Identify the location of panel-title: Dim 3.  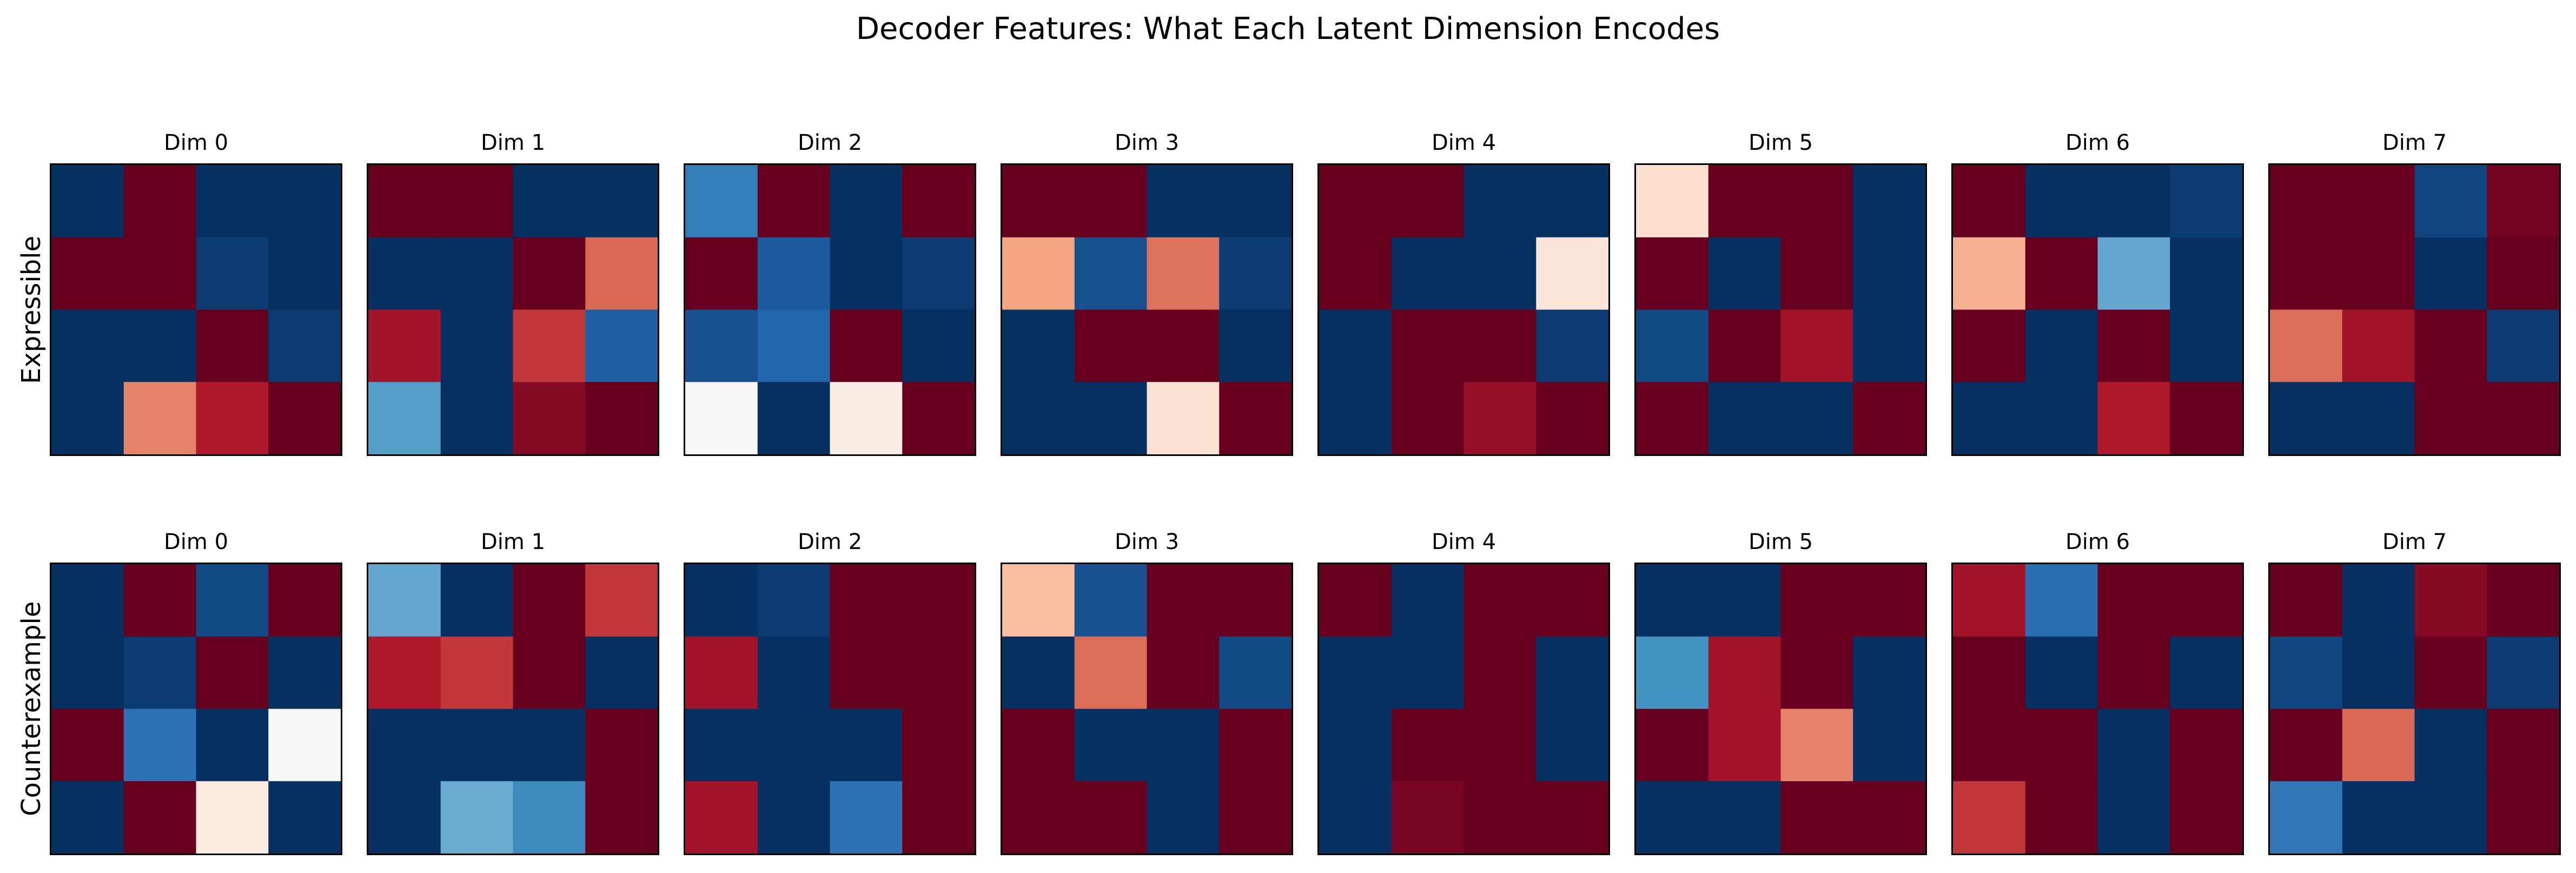
(1147, 143).